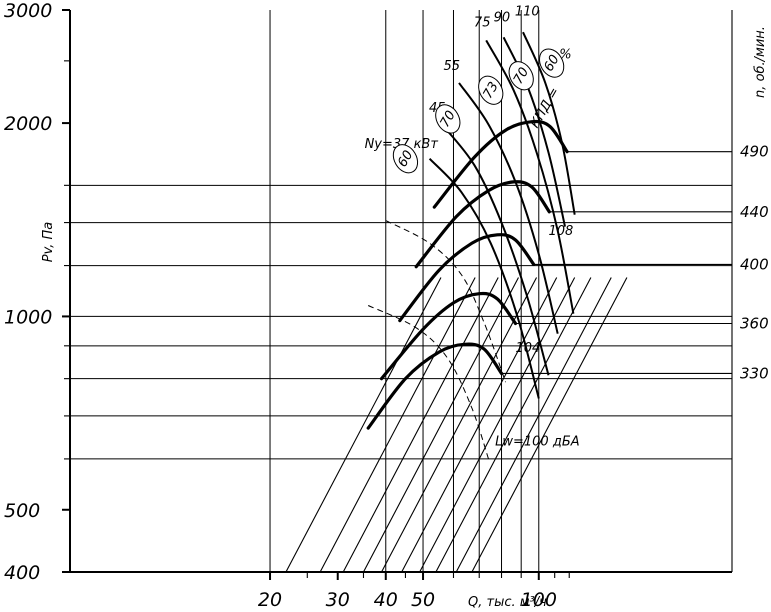  What do you see at coordinates (561, 231) in the screenshot?
I see `noise-label: 108` at bounding box center [561, 231].